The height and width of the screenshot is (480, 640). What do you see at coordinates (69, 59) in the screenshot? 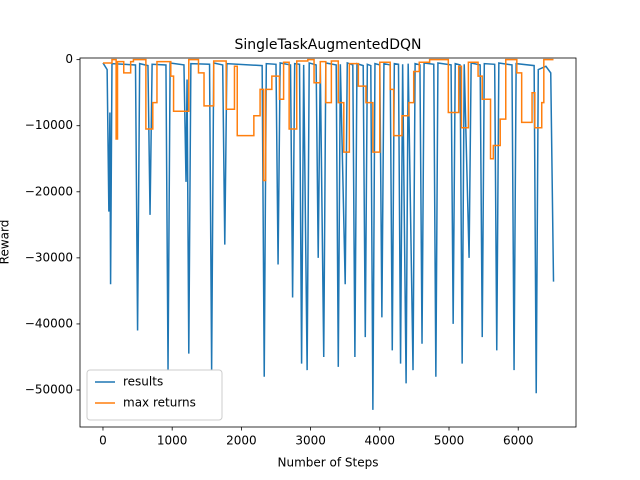
I see `y-tick-label: 0` at bounding box center [69, 59].